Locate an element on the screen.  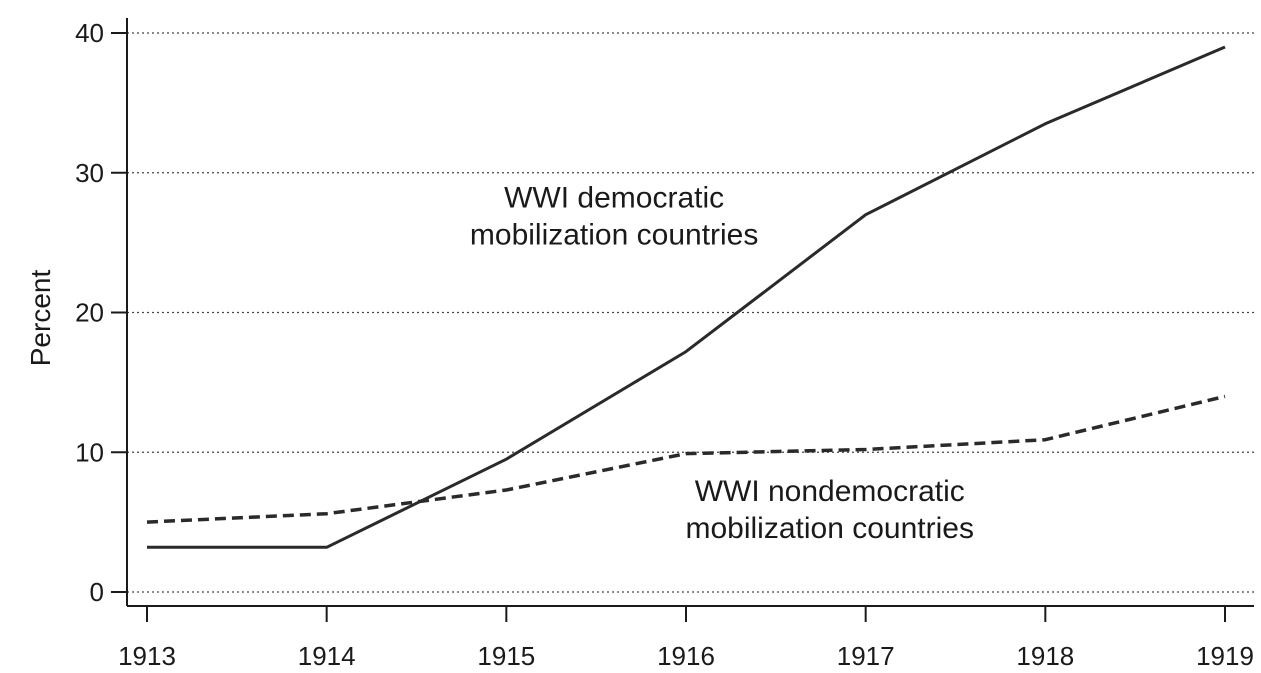
x-tick-label: 1919 is located at coordinates (1225, 656).